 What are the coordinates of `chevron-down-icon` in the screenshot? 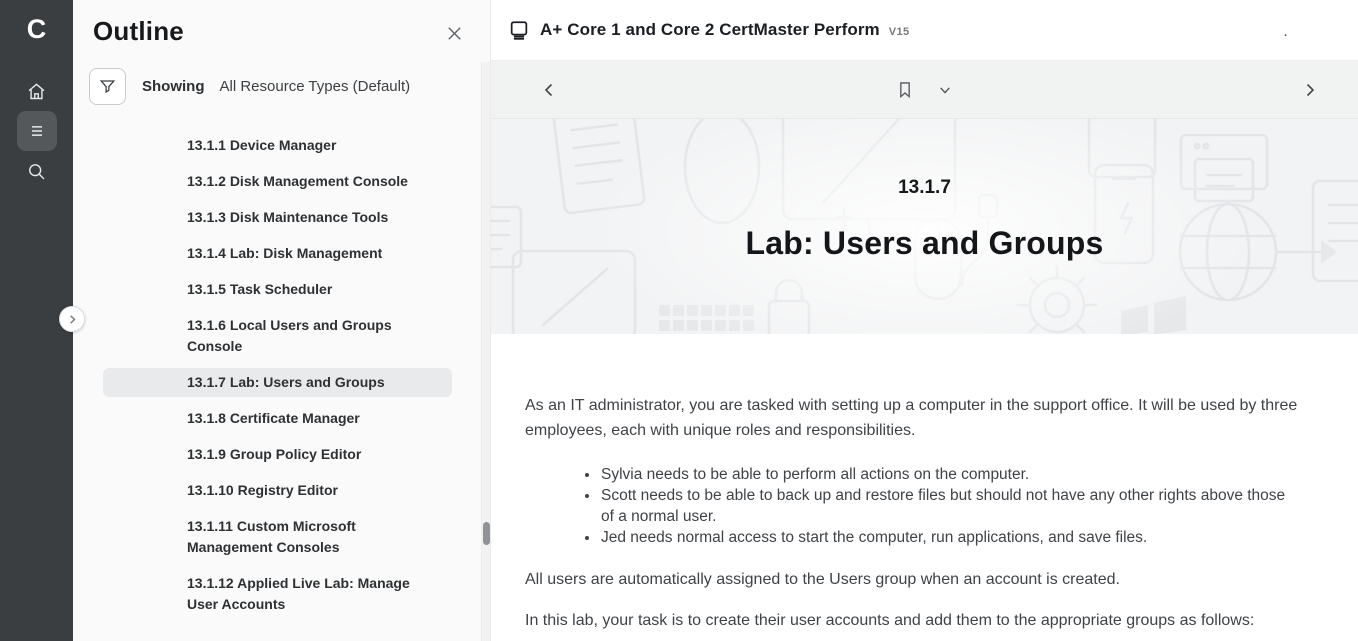 It's located at (945, 90).